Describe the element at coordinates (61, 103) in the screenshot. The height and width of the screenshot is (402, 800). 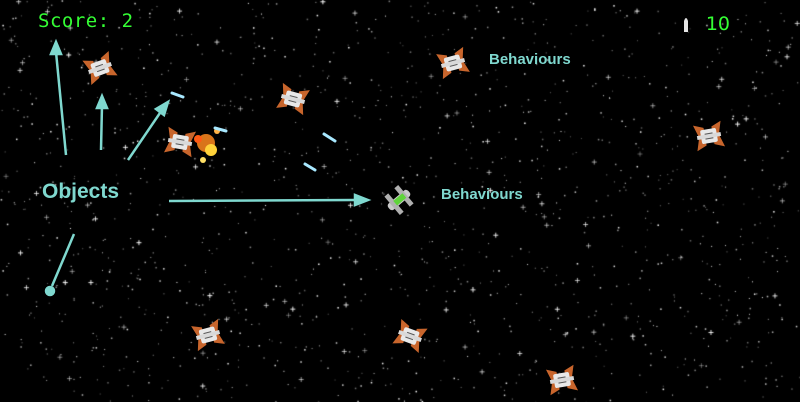
I see `arrow-to-score` at that location.